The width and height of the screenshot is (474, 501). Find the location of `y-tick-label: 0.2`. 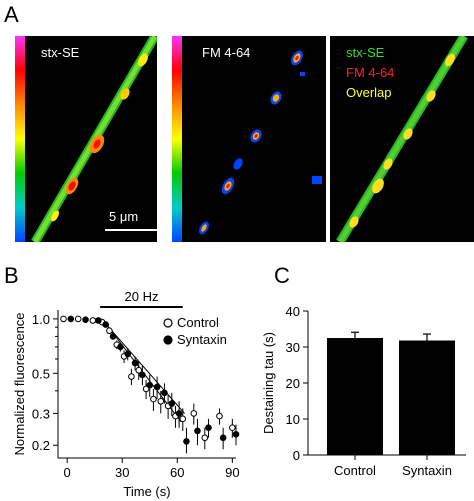

y-tick-label: 0.2 is located at coordinates (41, 445).